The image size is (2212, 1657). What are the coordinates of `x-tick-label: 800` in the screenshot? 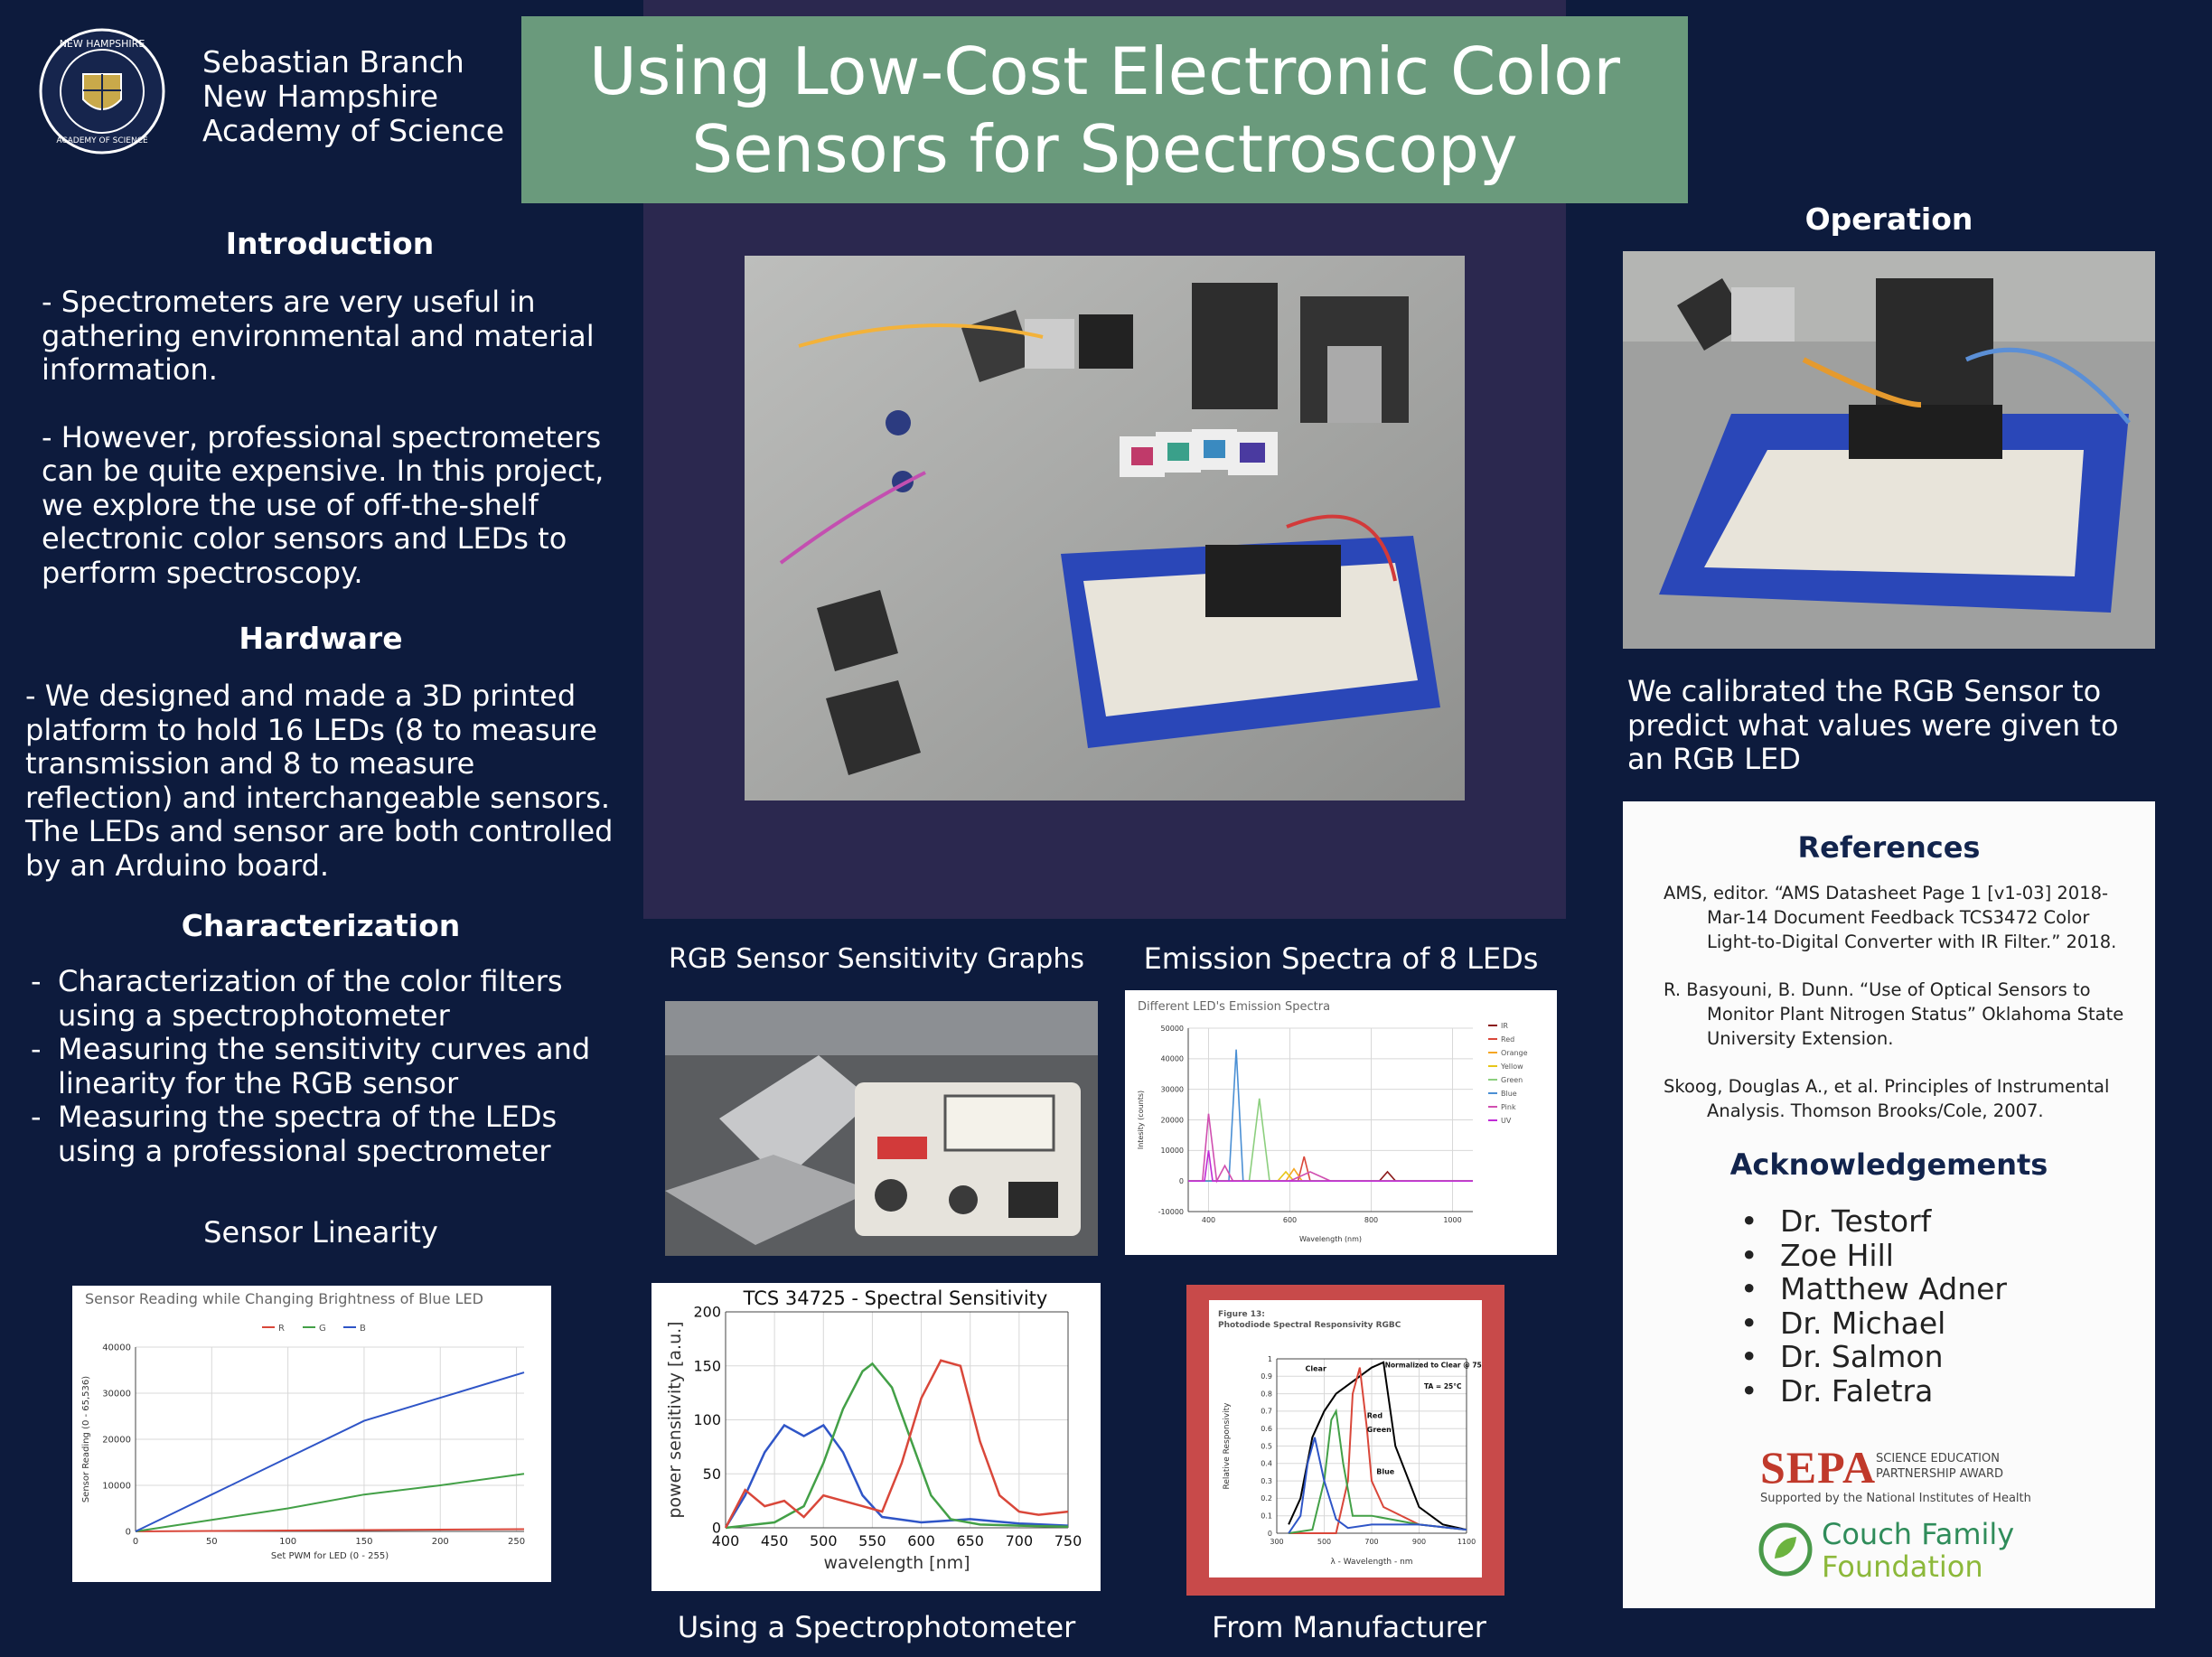 It's located at (1371, 1220).